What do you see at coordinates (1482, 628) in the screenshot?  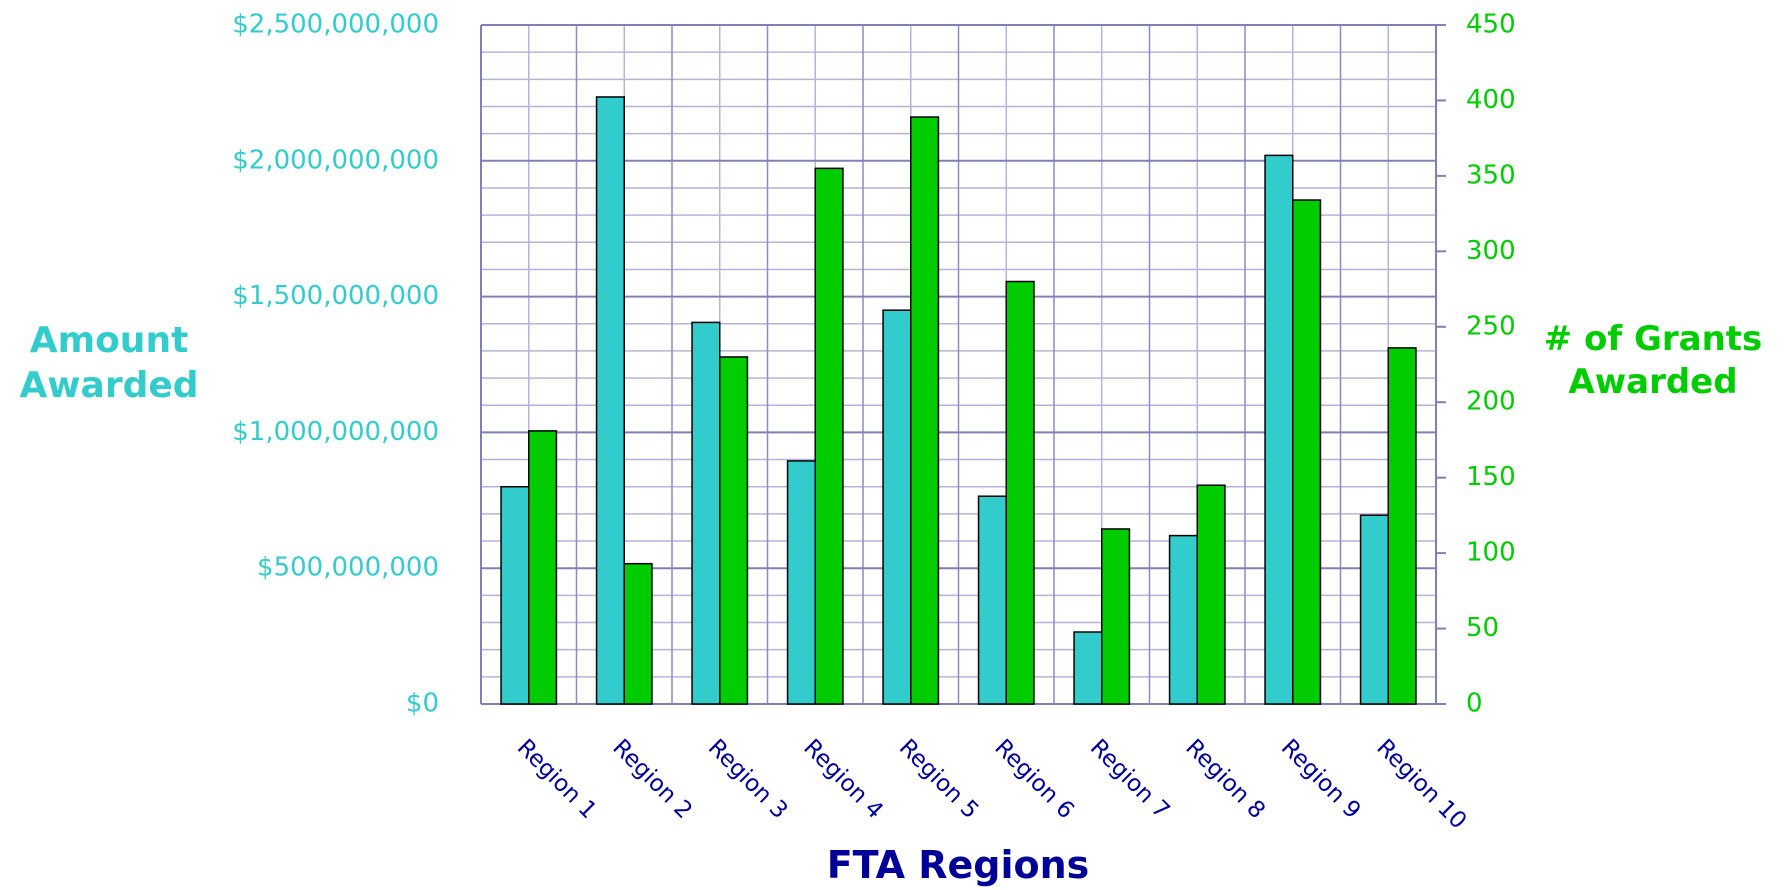 I see `y2-tick-label: 50` at bounding box center [1482, 628].